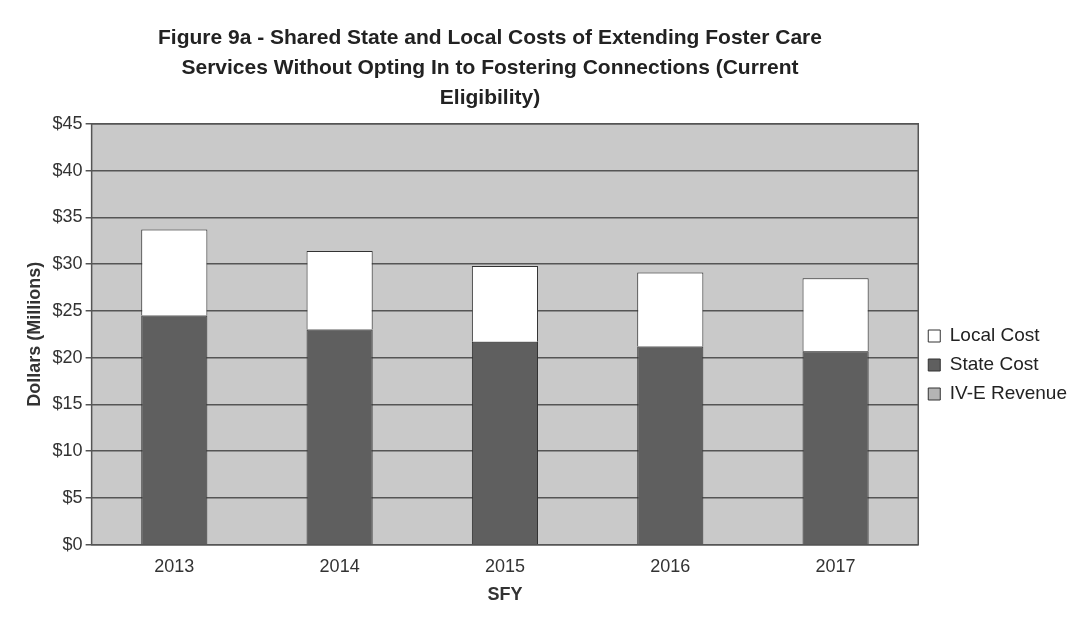 This screenshot has height=640, width=1087. Describe the element at coordinates (994, 364) in the screenshot. I see `legend-label: State Cost` at that location.